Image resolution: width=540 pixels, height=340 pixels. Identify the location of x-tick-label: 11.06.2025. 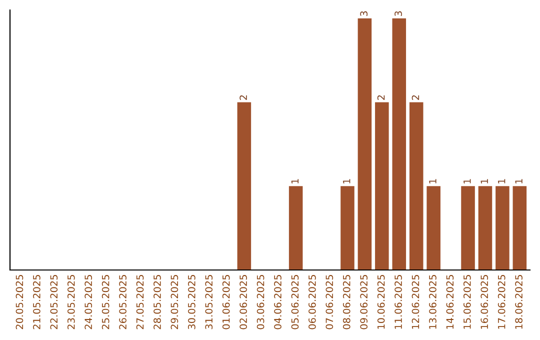
(398, 302).